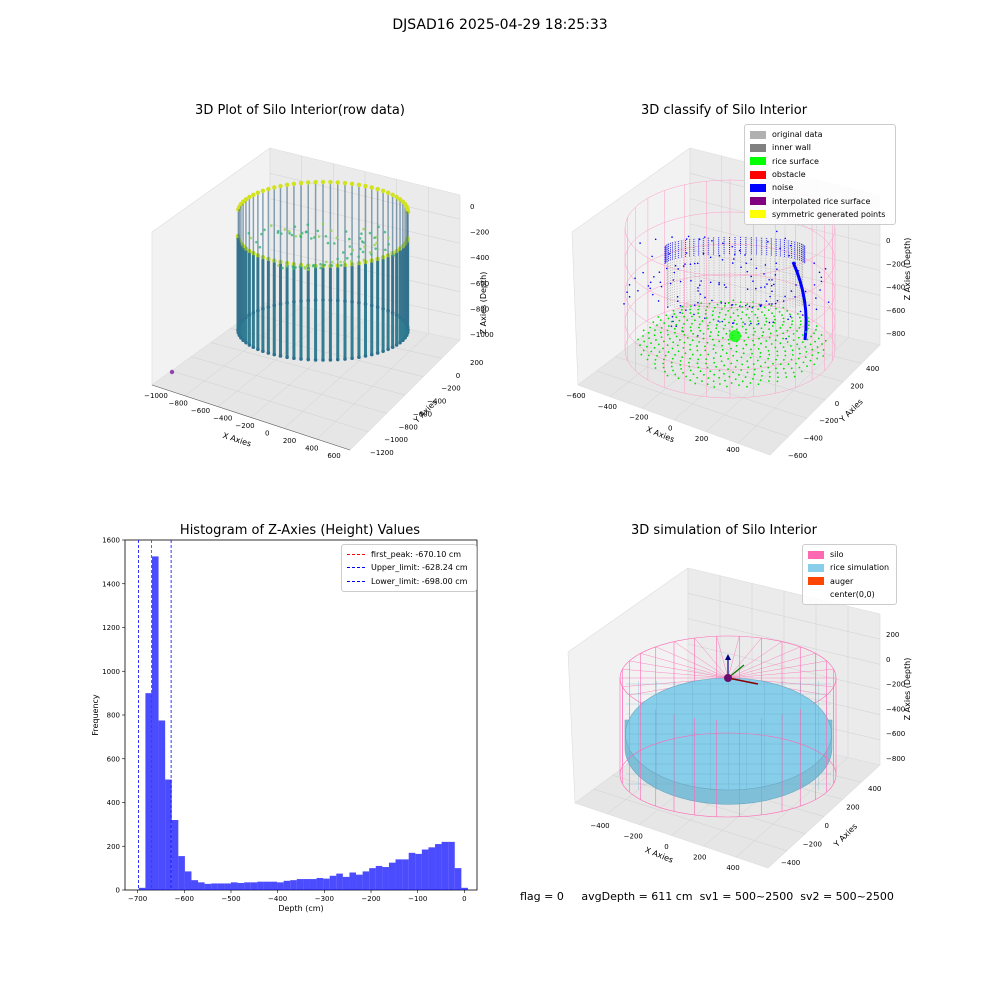 This screenshot has height=1000, width=1000. What do you see at coordinates (728, 748) in the screenshot?
I see `simulation-silo-wireframe-front` at bounding box center [728, 748].